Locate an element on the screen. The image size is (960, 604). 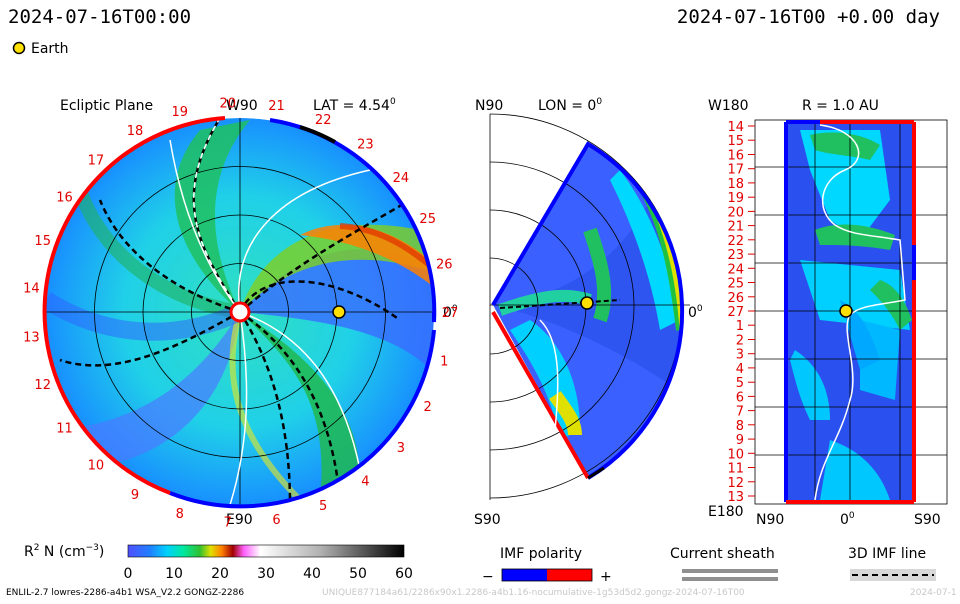
imf-plus-label: + is located at coordinates (606, 577).